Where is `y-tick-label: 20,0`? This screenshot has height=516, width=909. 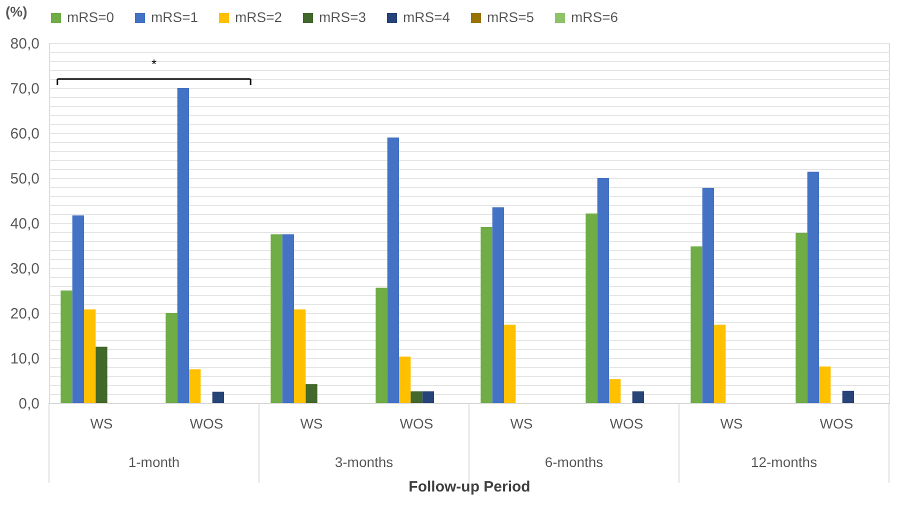
y-tick-label: 20,0 is located at coordinates (25, 314).